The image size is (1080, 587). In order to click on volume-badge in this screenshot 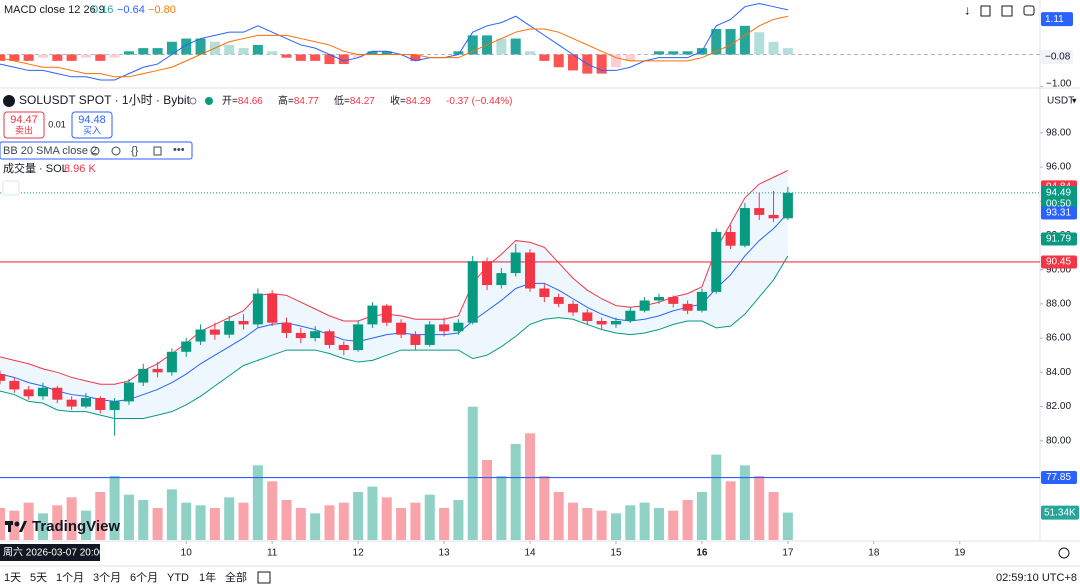, I will do `click(1060, 512)`.